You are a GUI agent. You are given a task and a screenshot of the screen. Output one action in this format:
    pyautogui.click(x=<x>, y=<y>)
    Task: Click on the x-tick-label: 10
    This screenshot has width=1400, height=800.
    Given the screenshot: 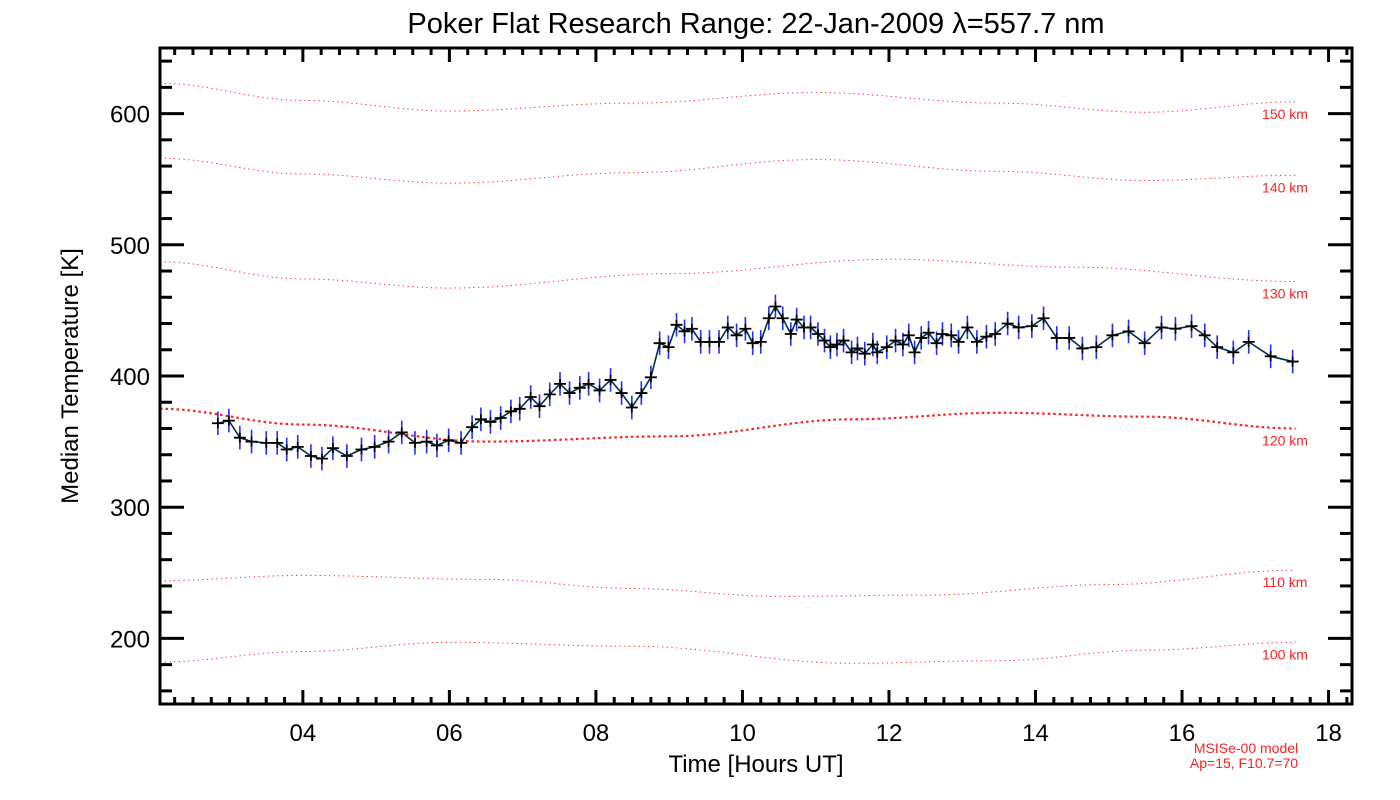 What is the action you would take?
    pyautogui.click(x=742, y=733)
    